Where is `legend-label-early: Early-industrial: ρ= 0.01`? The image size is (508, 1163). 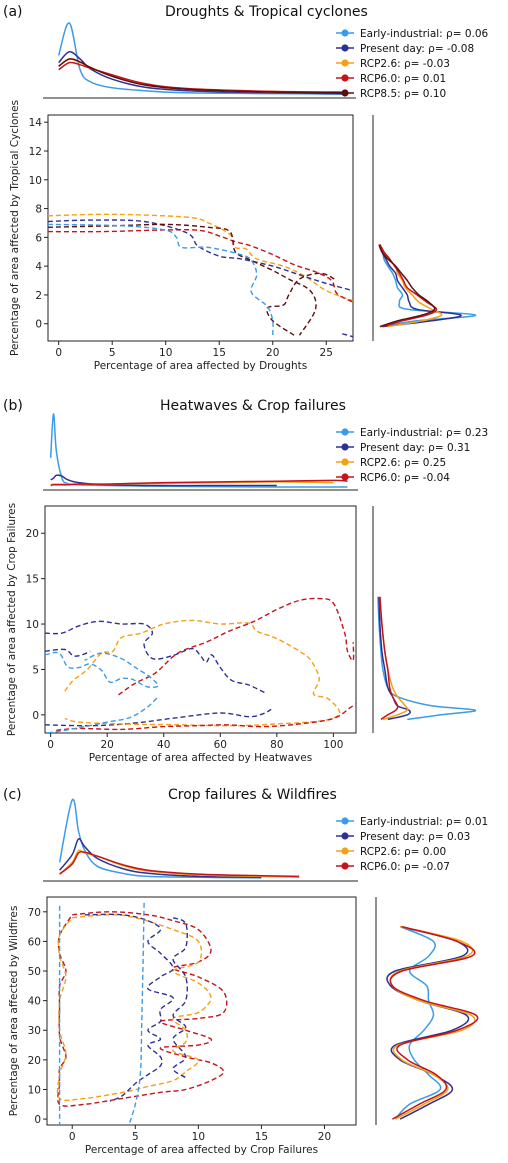 legend-label-early: Early-industrial: ρ= 0.01 is located at coordinates (424, 822).